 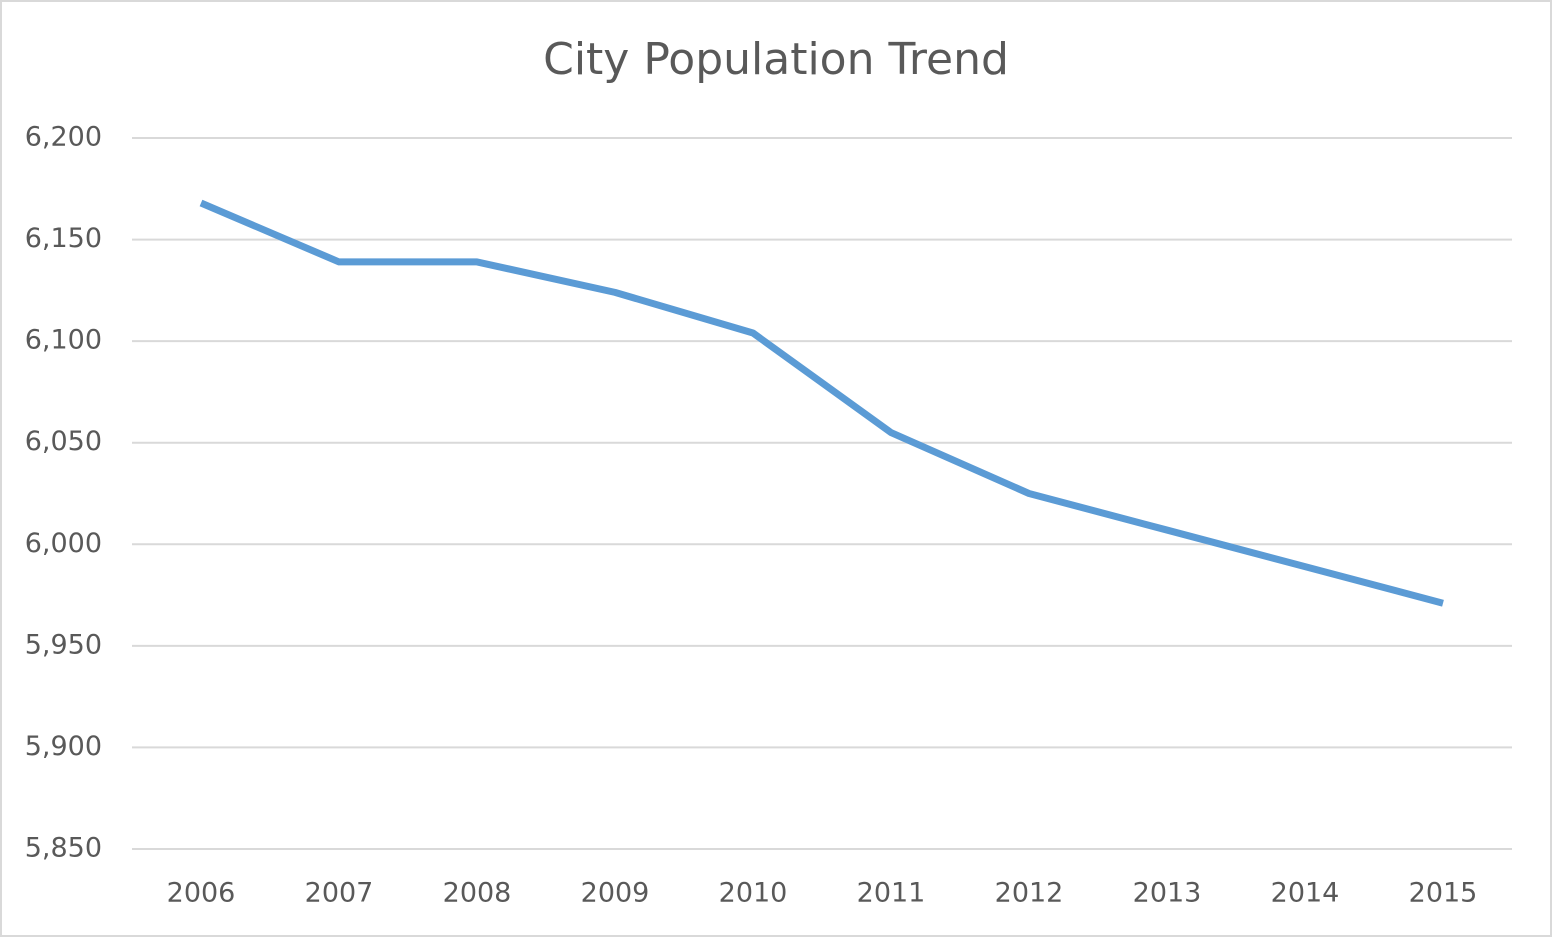 I want to click on y-tick-label: 6,000, so click(x=63, y=543).